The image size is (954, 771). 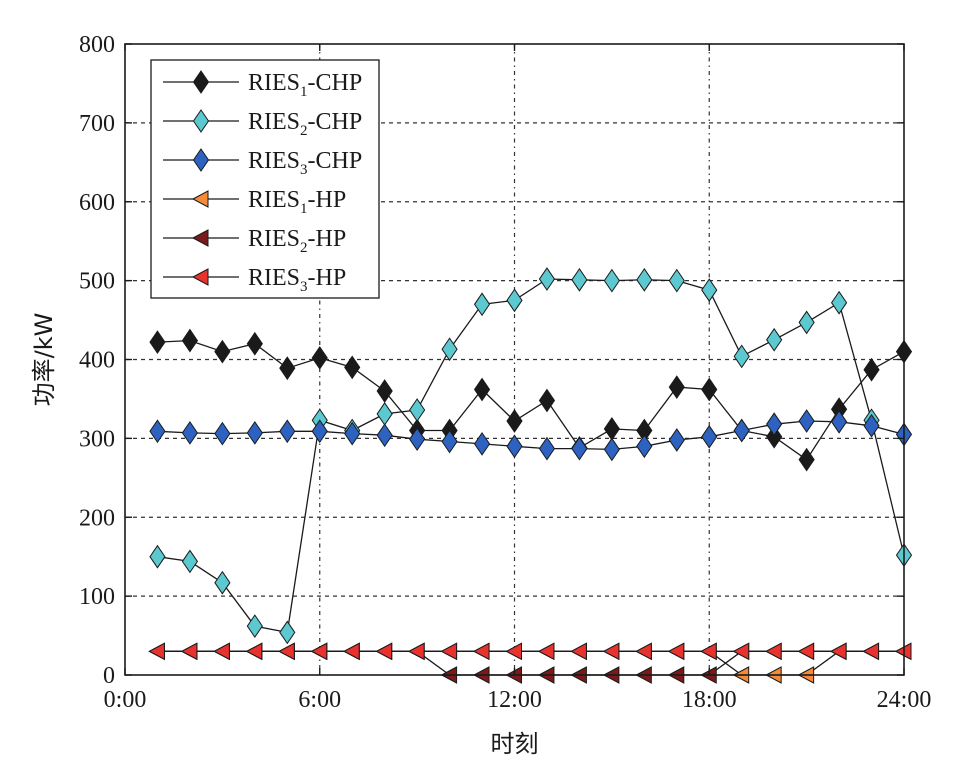 What do you see at coordinates (97, 124) in the screenshot?
I see `y-tick-label: 700` at bounding box center [97, 124].